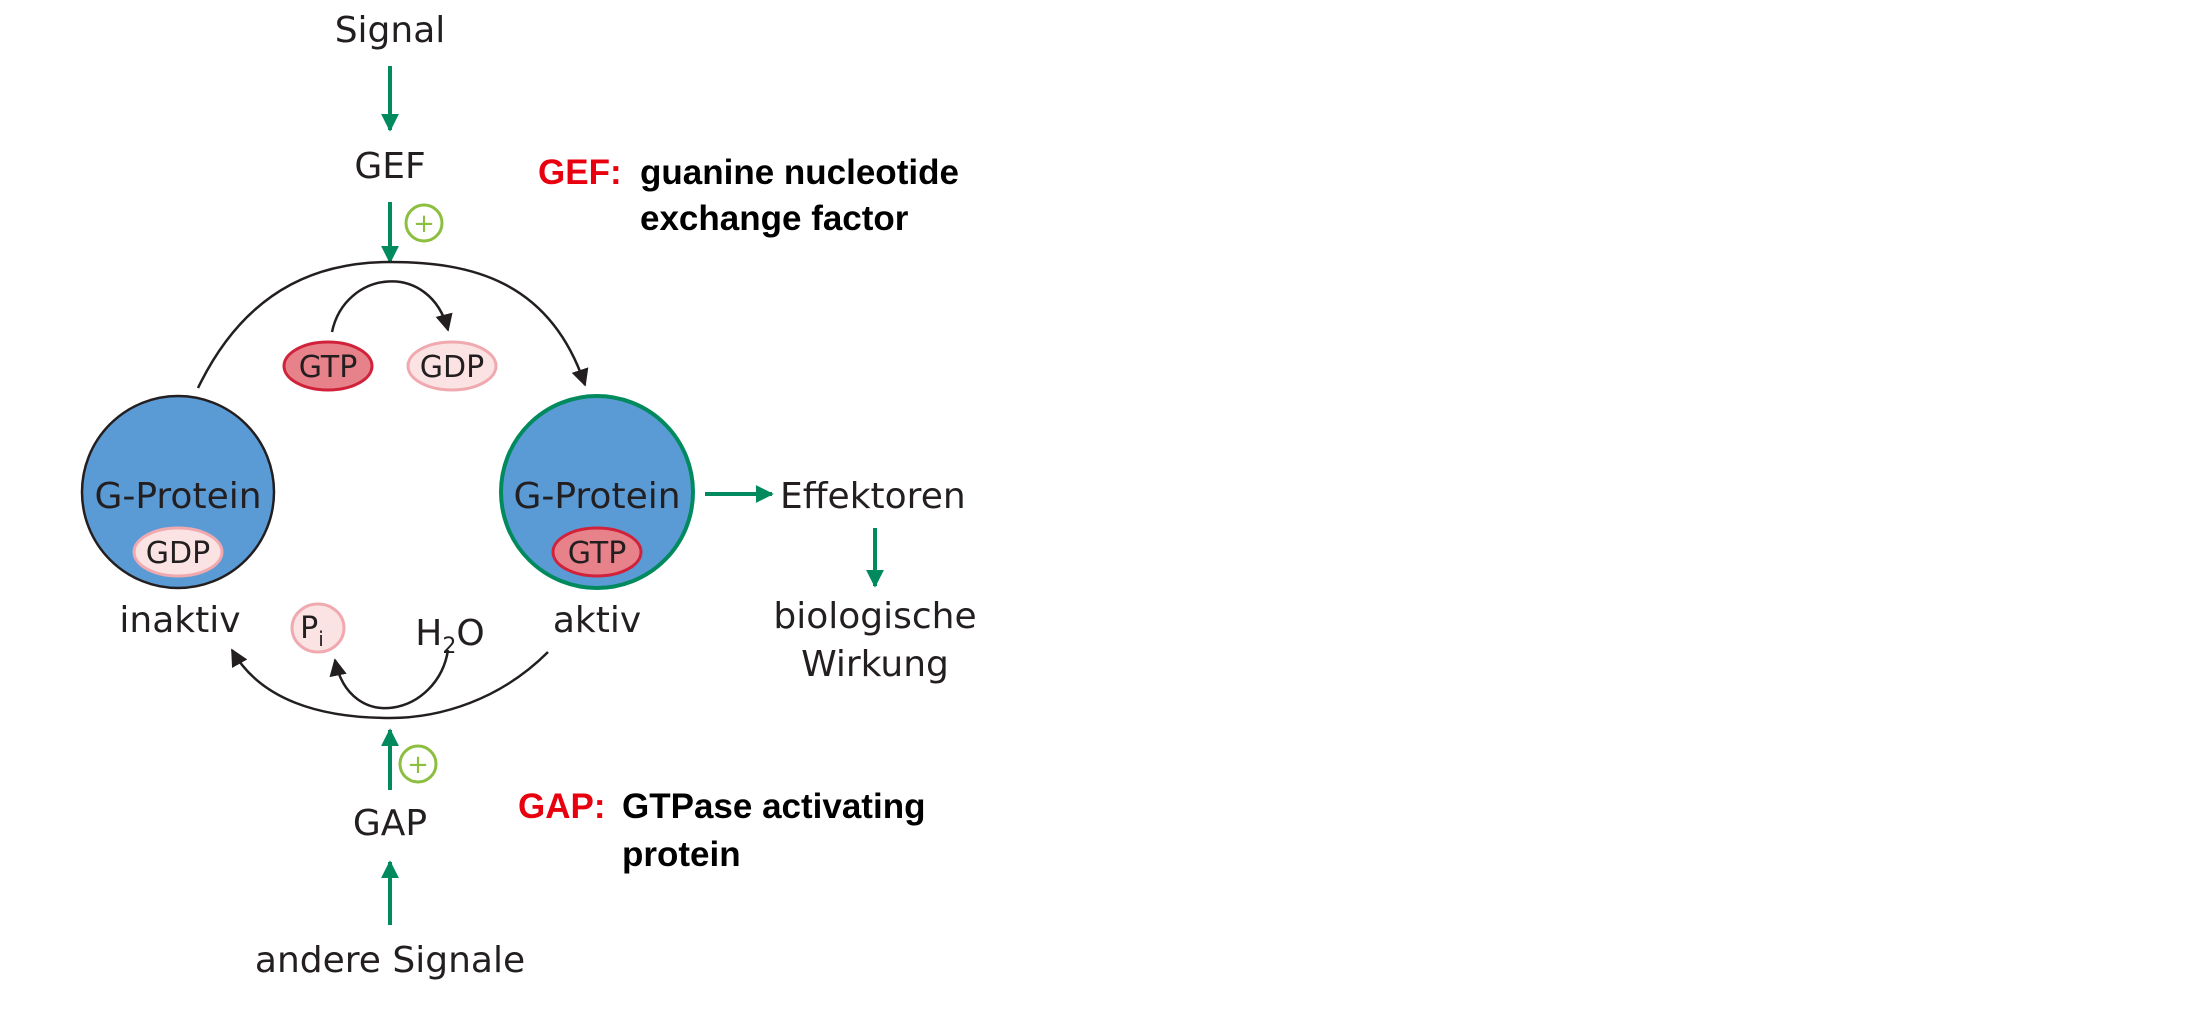 This screenshot has width=2199, height=1035. Describe the element at coordinates (390, 960) in the screenshot. I see `other-signals-label: andere Signale` at that location.